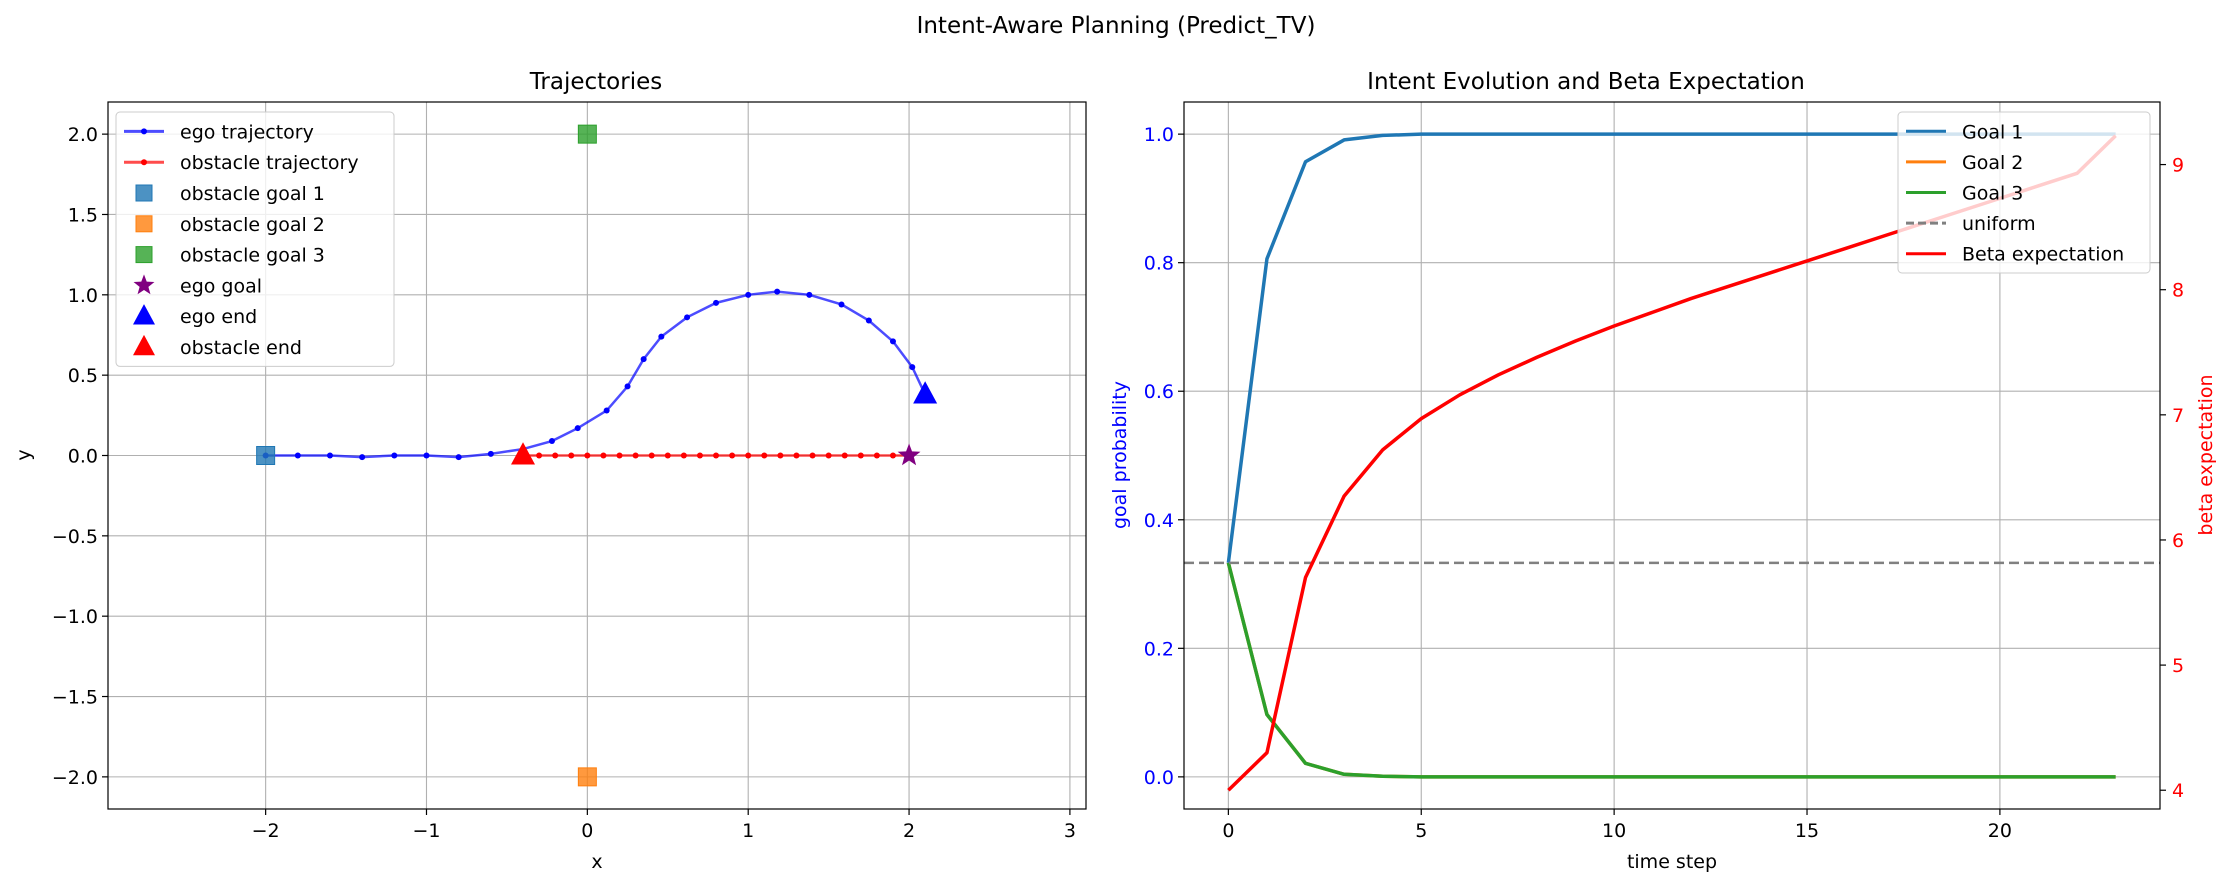 This screenshot has height=887, width=2233. What do you see at coordinates (1159, 521) in the screenshot?
I see `intent-tick-label-y: 0.4` at bounding box center [1159, 521].